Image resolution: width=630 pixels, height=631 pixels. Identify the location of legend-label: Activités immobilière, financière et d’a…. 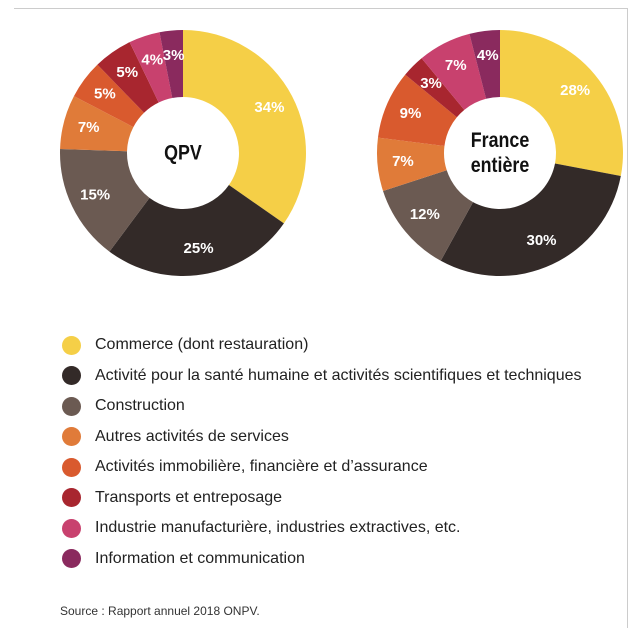
(261, 467).